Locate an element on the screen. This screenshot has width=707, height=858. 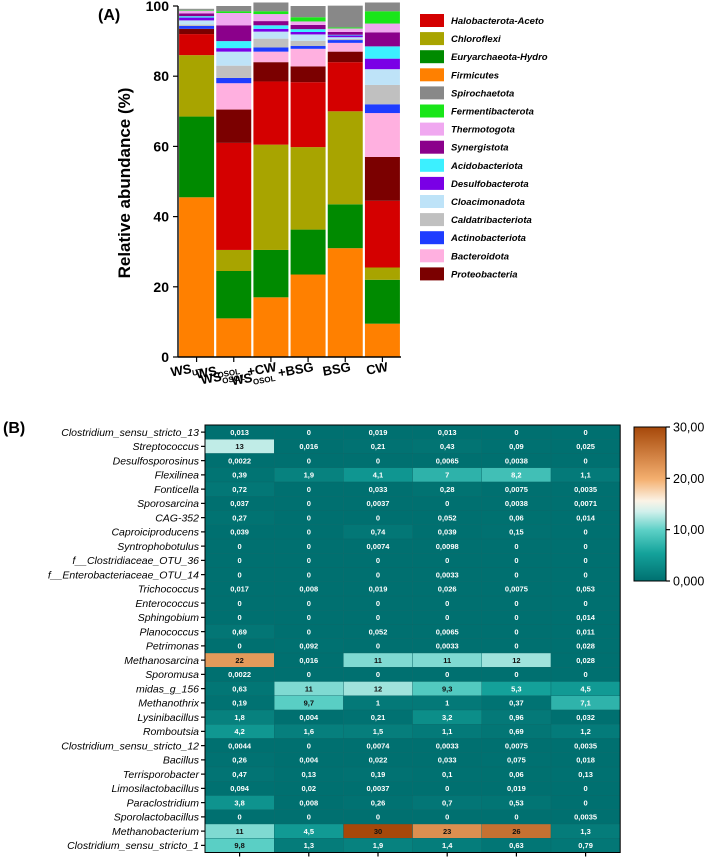
cell-value: 0,0038 is located at coordinates (516, 503).